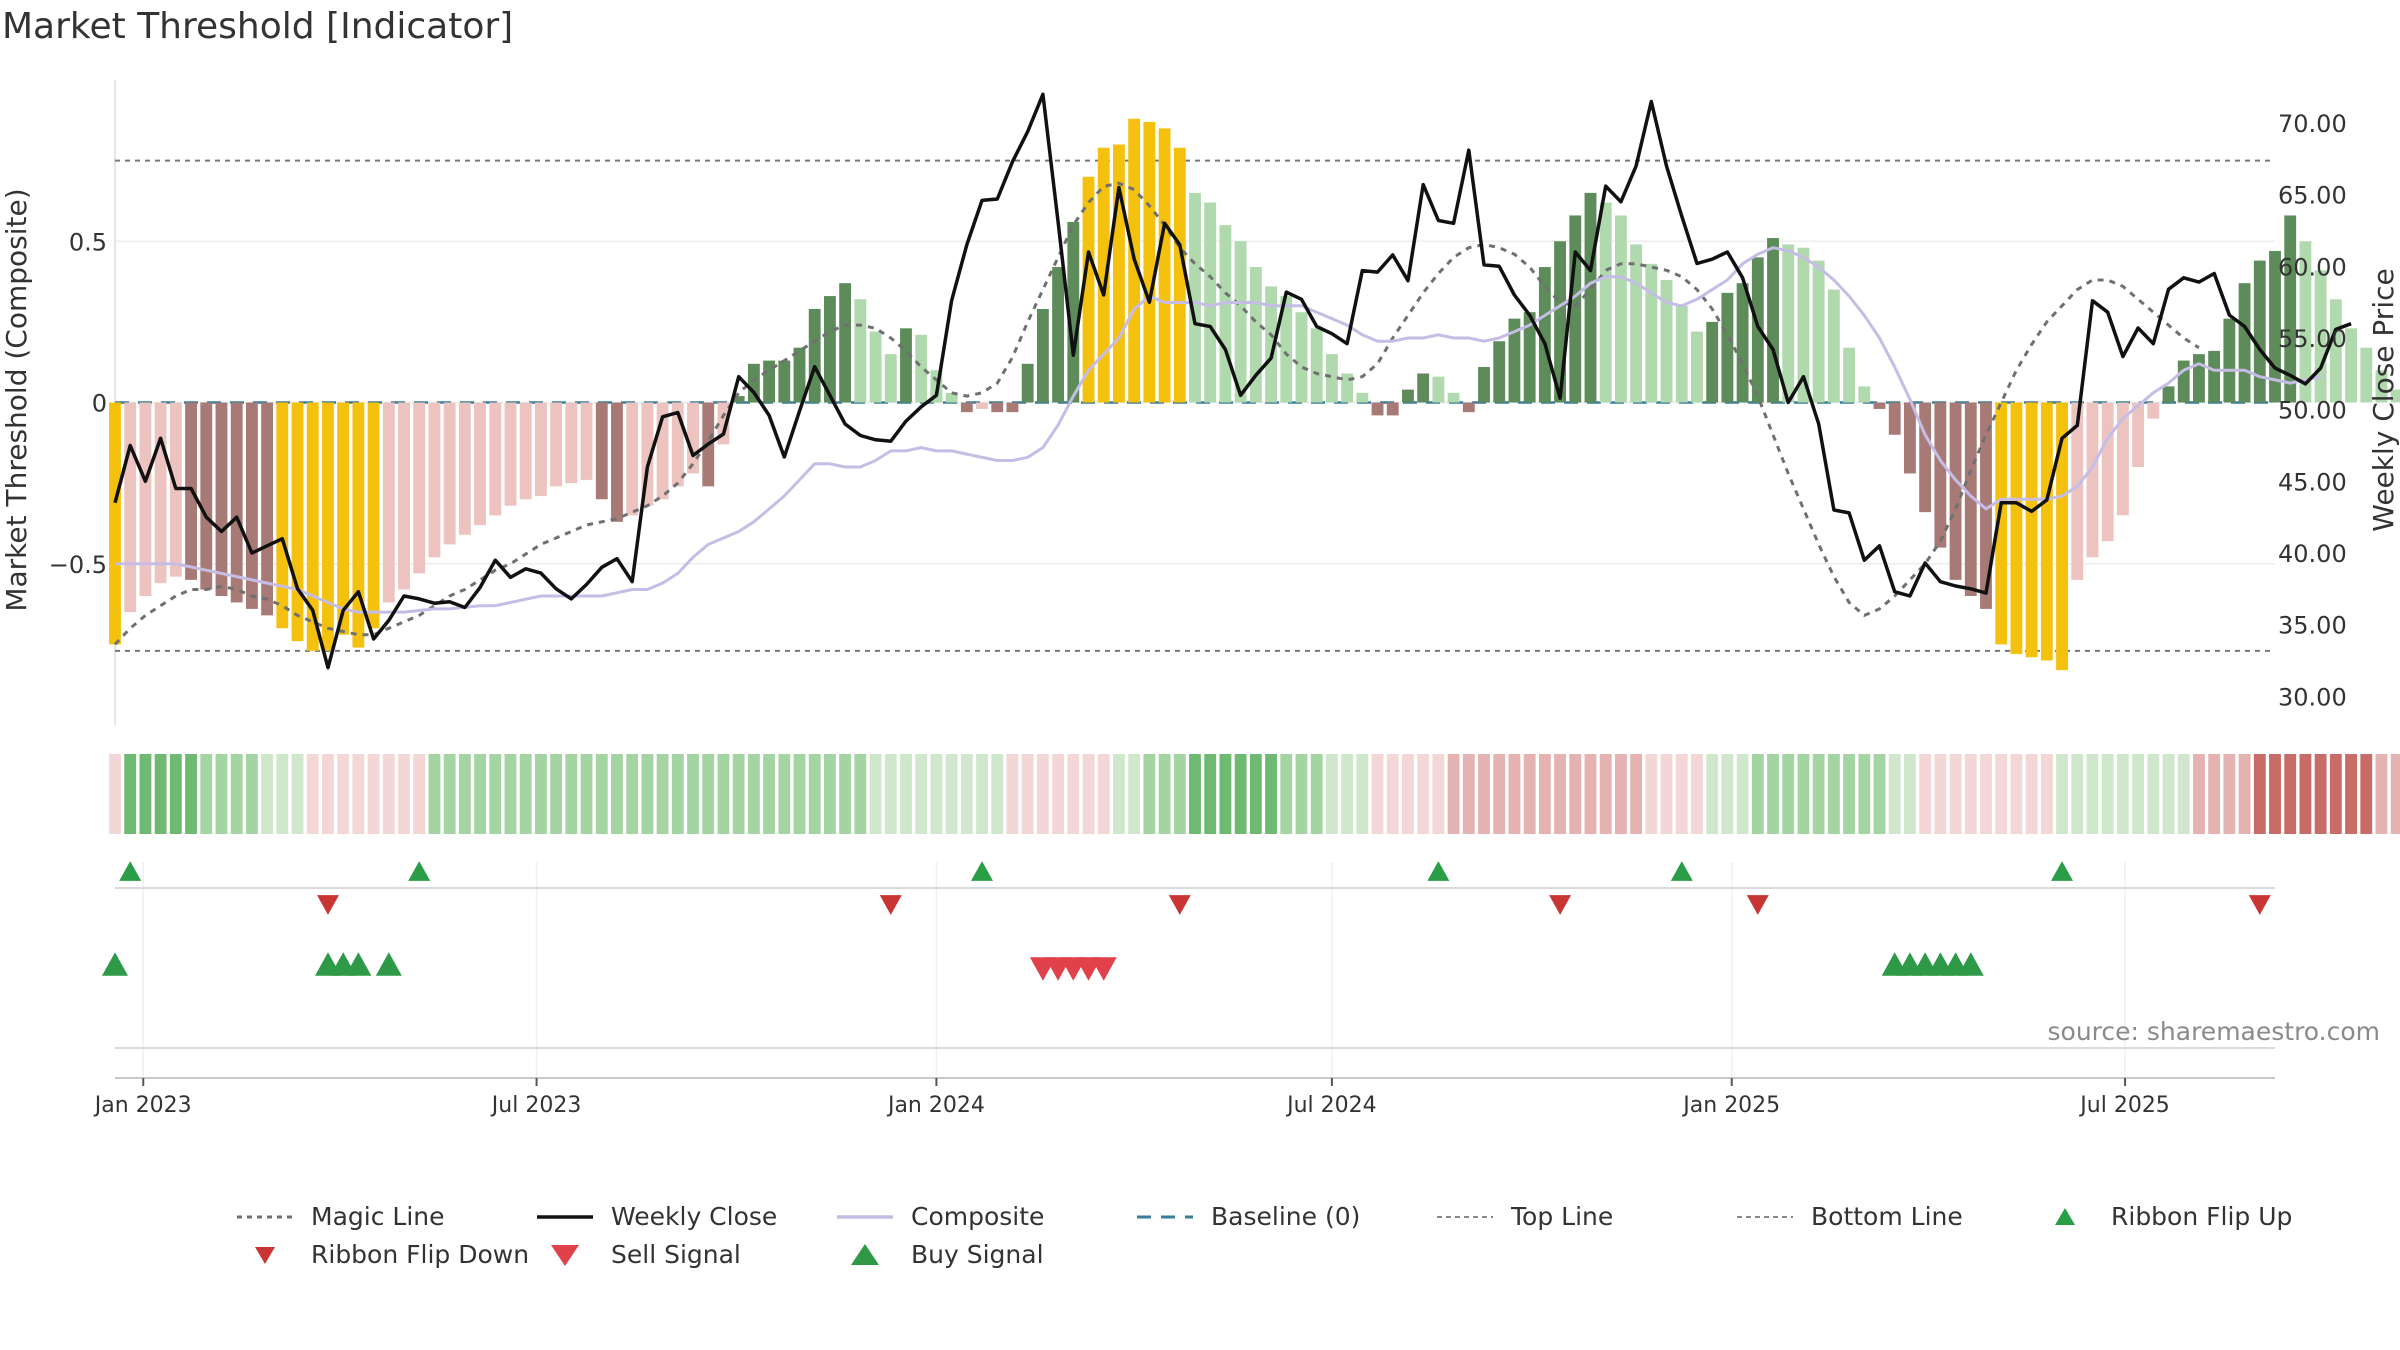 The height and width of the screenshot is (1350, 2400). Describe the element at coordinates (258, 26) in the screenshot. I see `chart-title: Market Threshold [Indicator]` at that location.